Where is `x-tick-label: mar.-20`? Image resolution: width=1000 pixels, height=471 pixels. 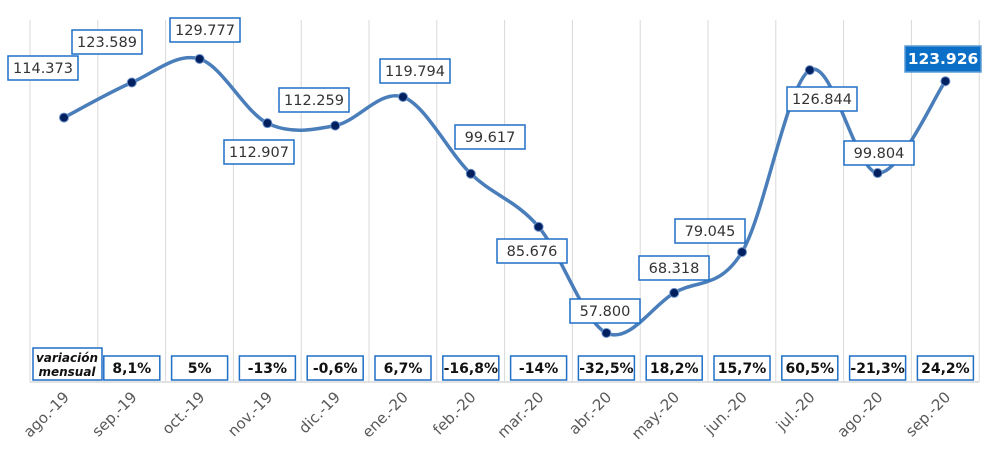 x-tick-label: mar.-20 is located at coordinates (521, 415).